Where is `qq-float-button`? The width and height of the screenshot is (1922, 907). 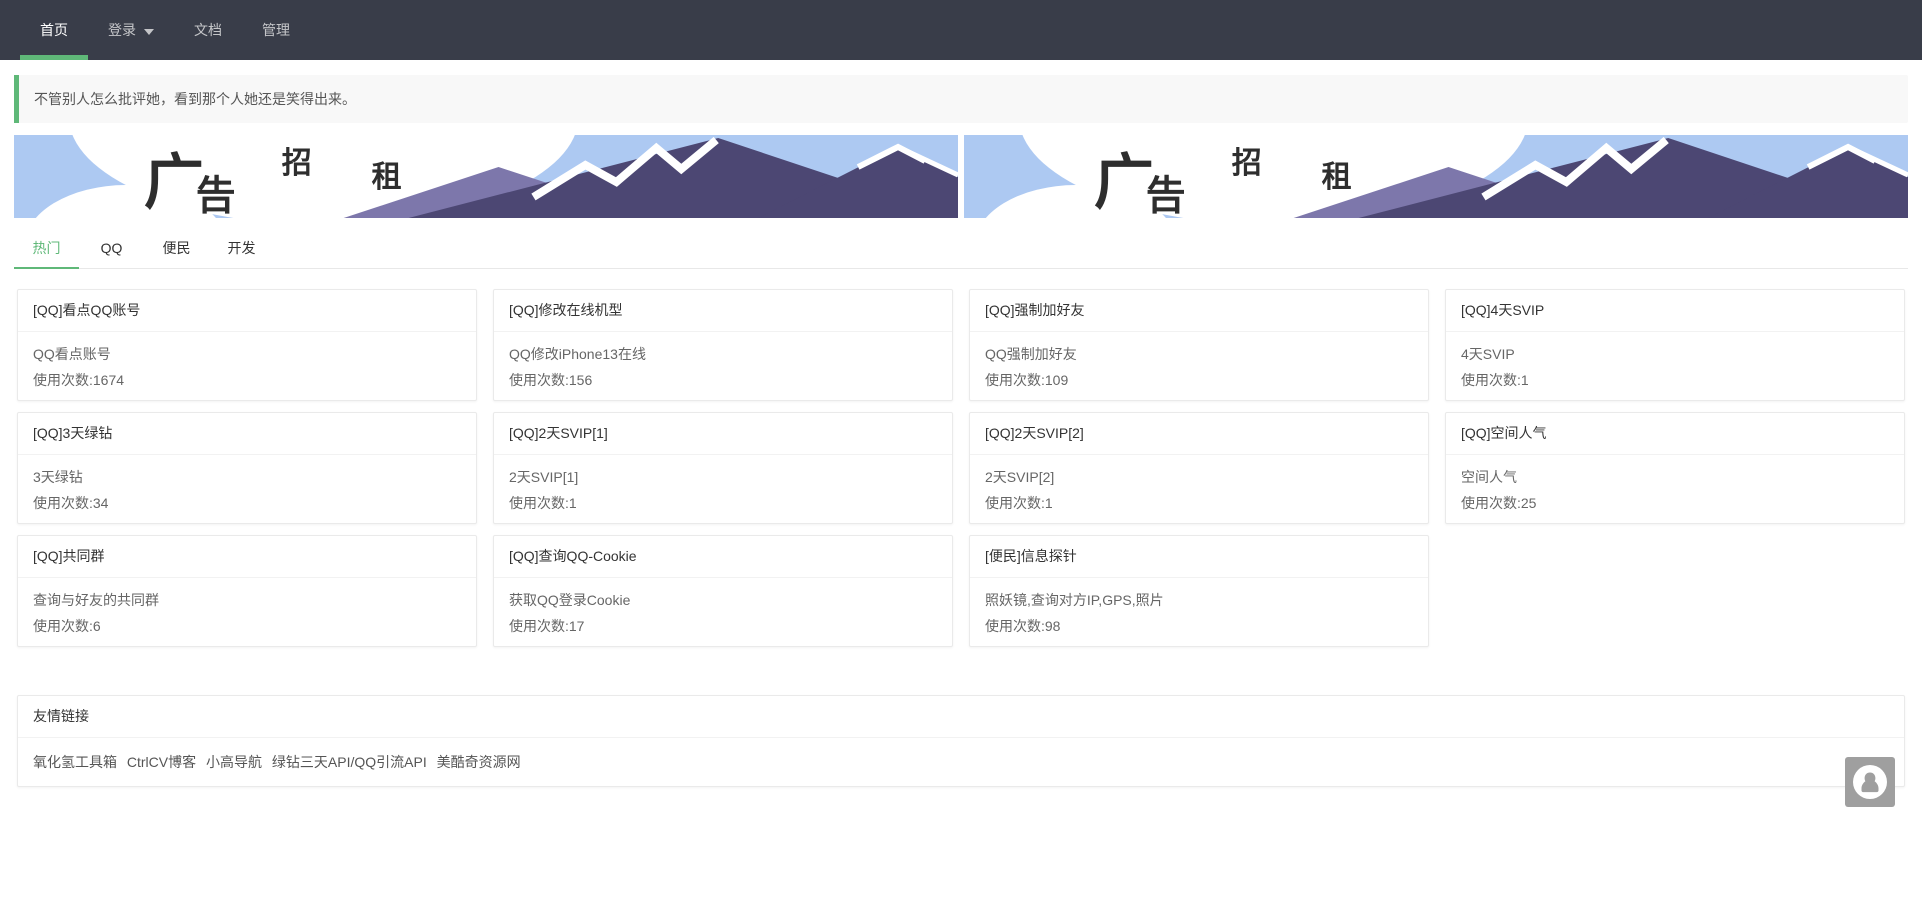
qq-float-button is located at coordinates (1870, 782).